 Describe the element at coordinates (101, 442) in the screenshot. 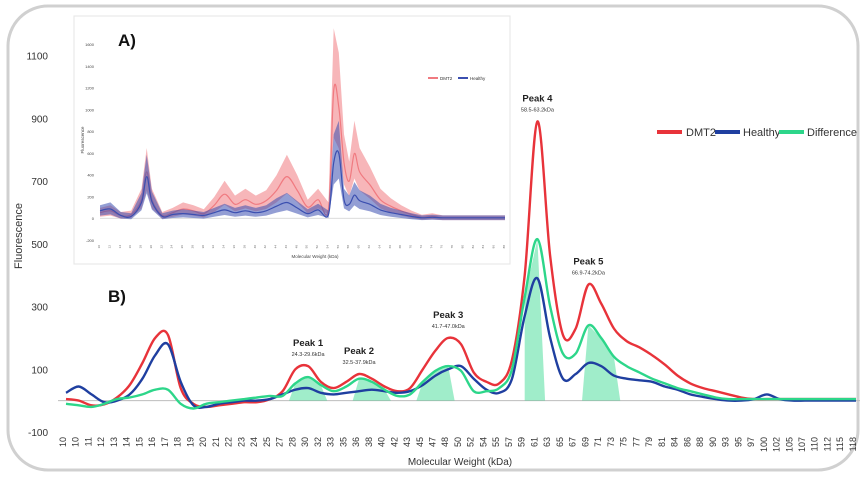

I see `x-tick-label: 12` at that location.